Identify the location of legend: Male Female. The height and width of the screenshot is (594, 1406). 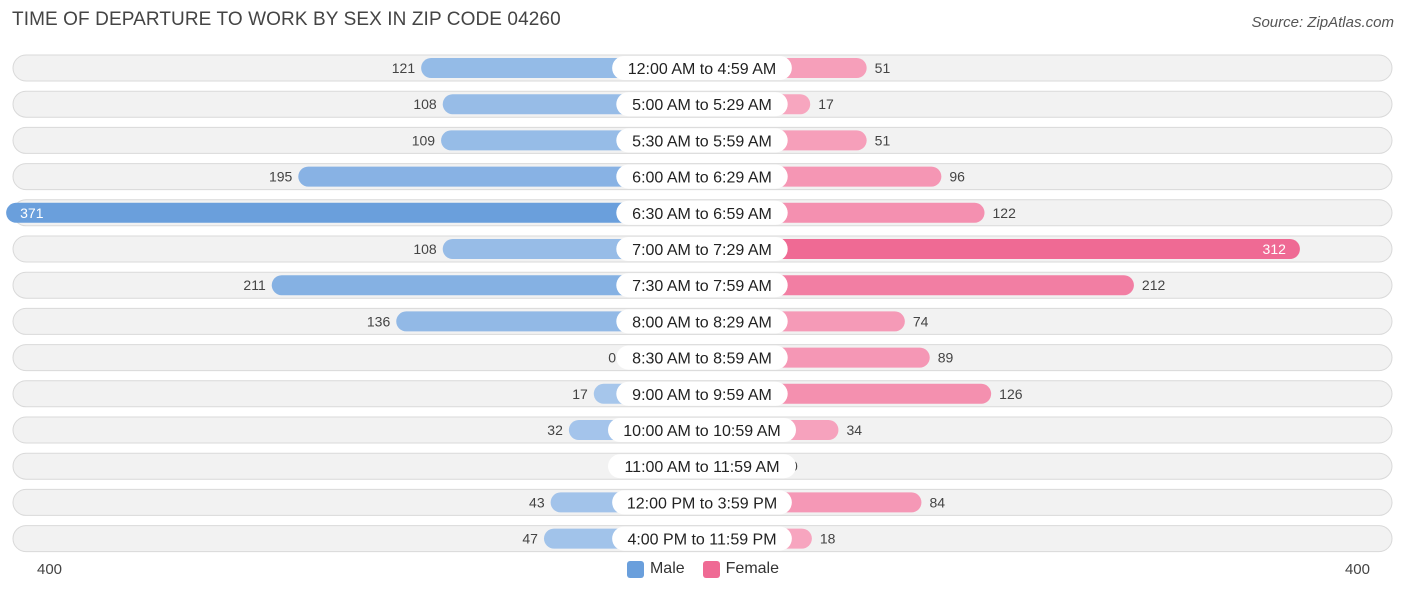
(703, 569).